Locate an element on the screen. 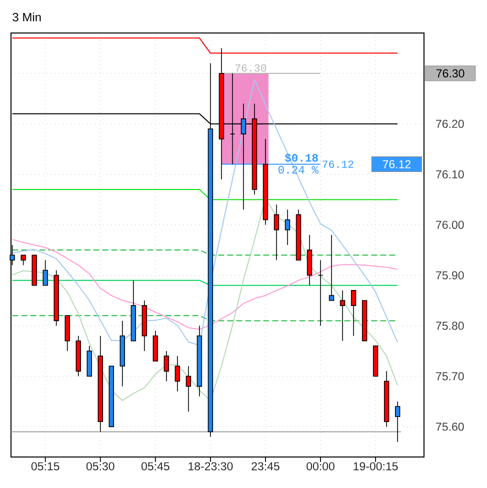 The height and width of the screenshot is (488, 487). x-tick-label: 00:00 is located at coordinates (320, 466).